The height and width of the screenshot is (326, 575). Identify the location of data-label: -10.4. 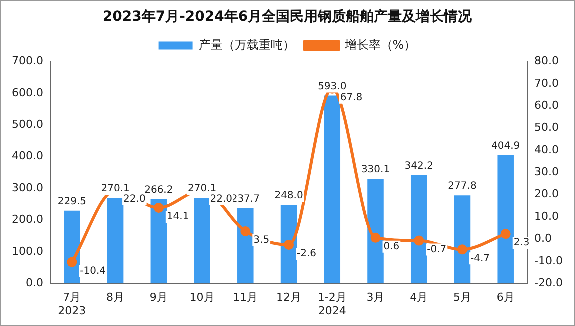
(93, 271).